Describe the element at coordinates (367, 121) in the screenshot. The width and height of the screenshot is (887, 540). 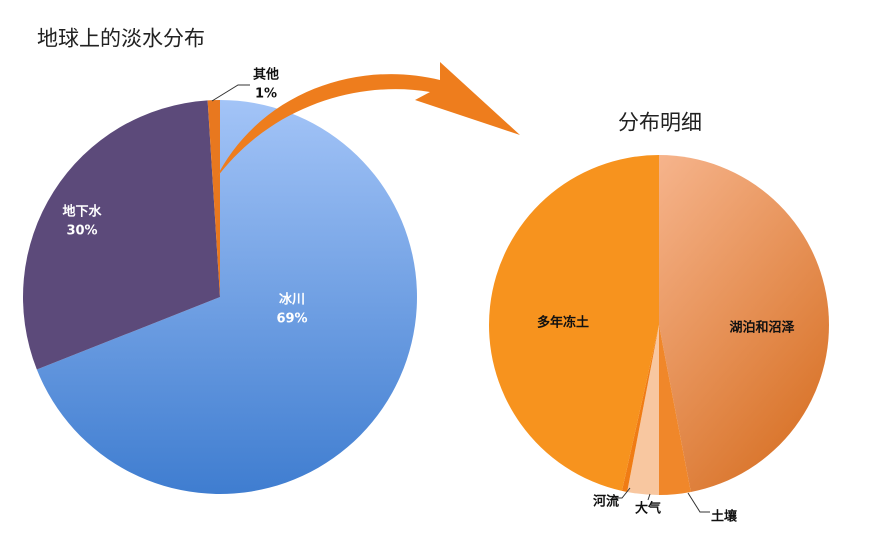
I see `arrow` at that location.